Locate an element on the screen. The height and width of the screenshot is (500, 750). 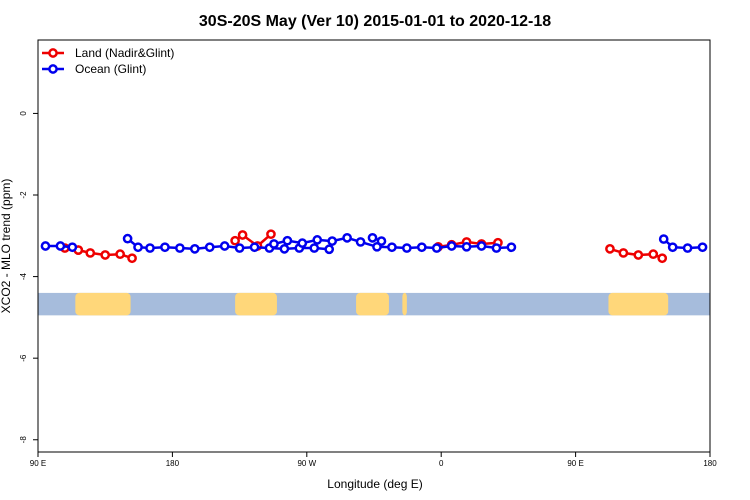
x-axis: 90 E 180 90 W 0 90 E 180 is located at coordinates (373, 460).